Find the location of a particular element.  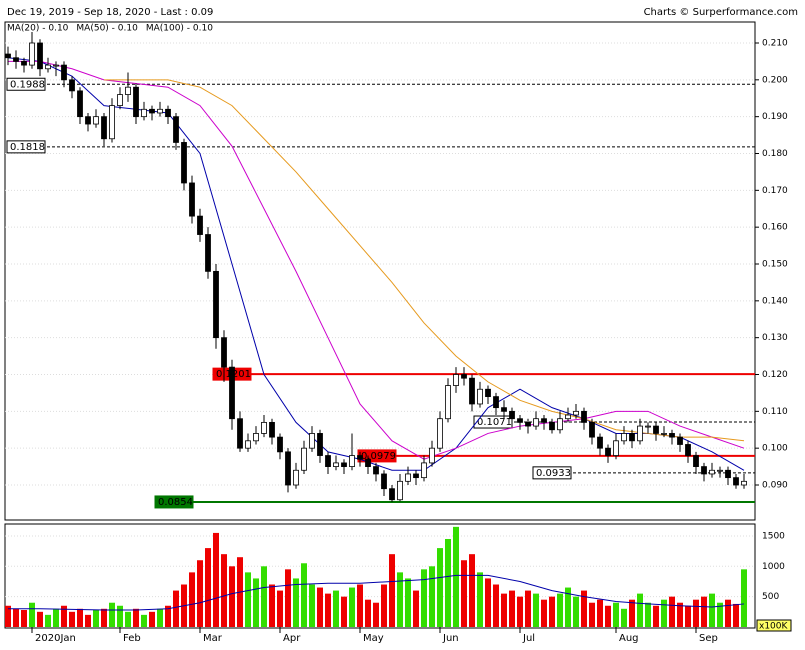

y-tick-label: 0.120 is located at coordinates (775, 375).